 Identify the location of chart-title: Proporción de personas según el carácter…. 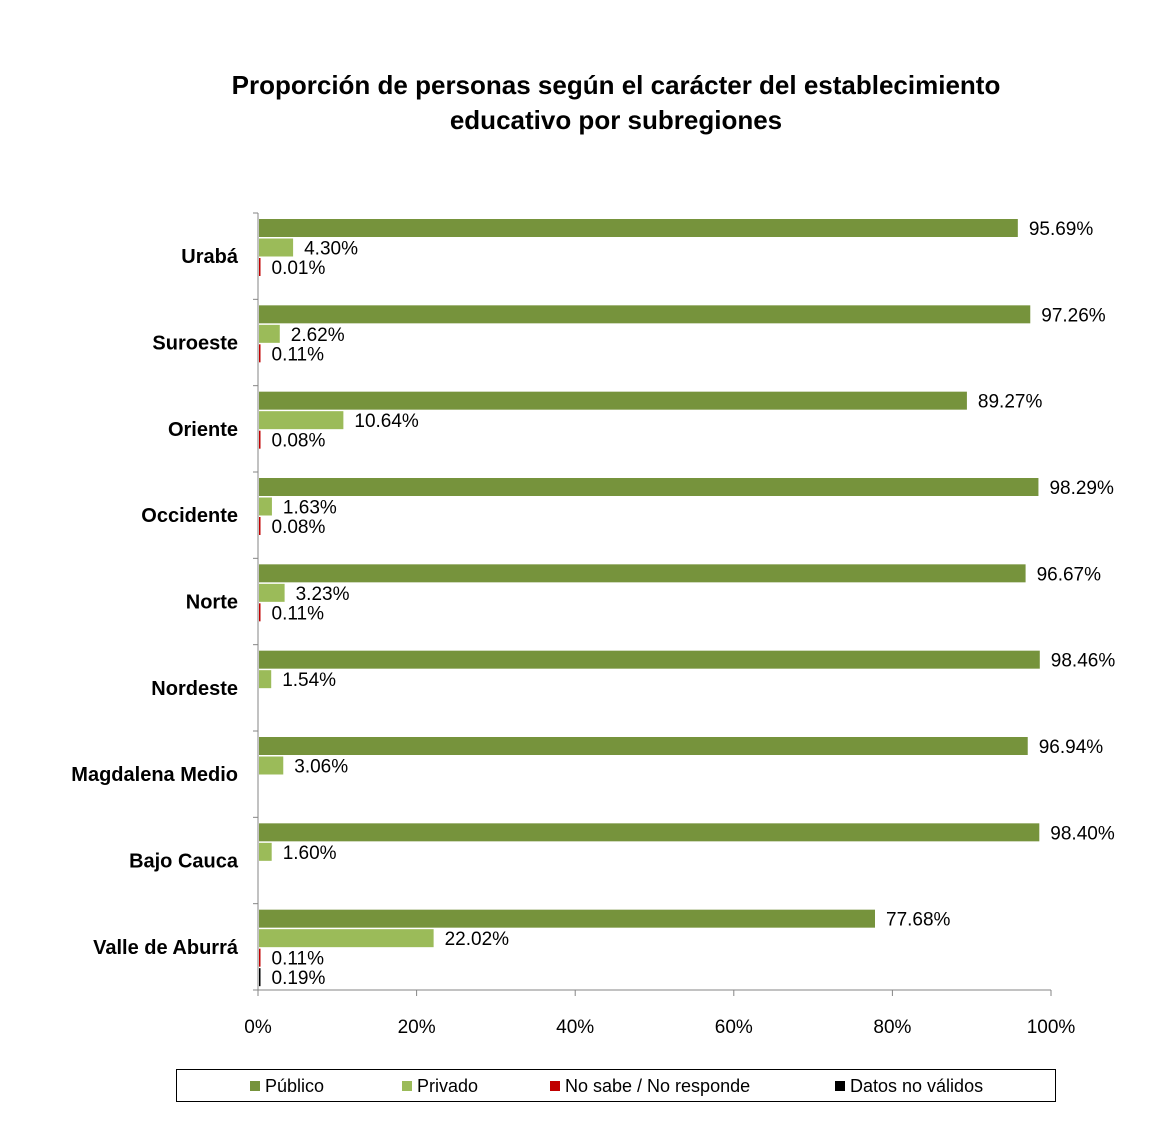
(586, 103).